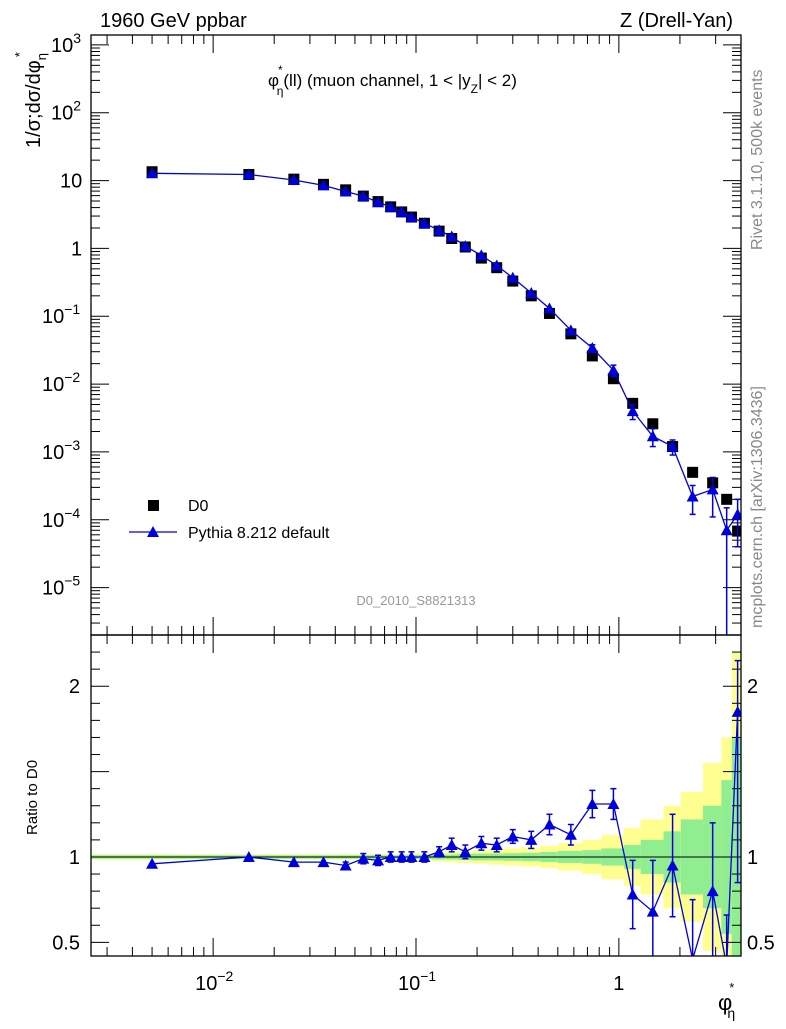 The image size is (786, 1029). What do you see at coordinates (61, 314) in the screenshot?
I see `main-y-tick-label: 10⁻¹` at bounding box center [61, 314].